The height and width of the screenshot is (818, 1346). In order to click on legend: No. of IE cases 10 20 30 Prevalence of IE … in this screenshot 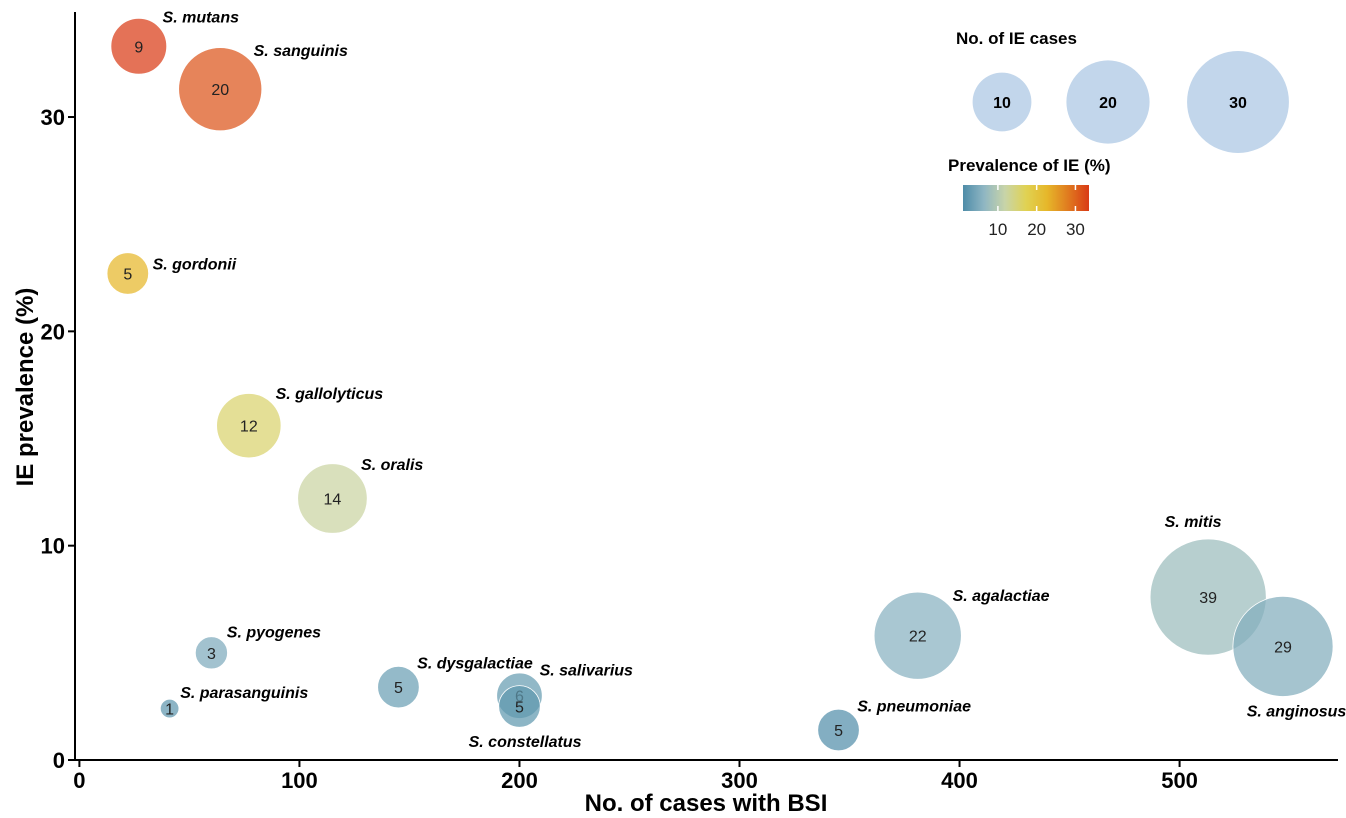, I will do `click(1118, 134)`.